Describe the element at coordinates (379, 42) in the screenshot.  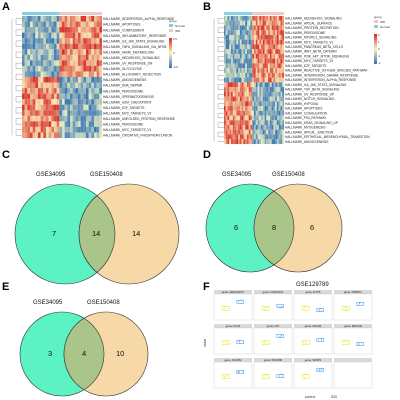
I see `heatmap-b-scale-tick: 1` at that location.